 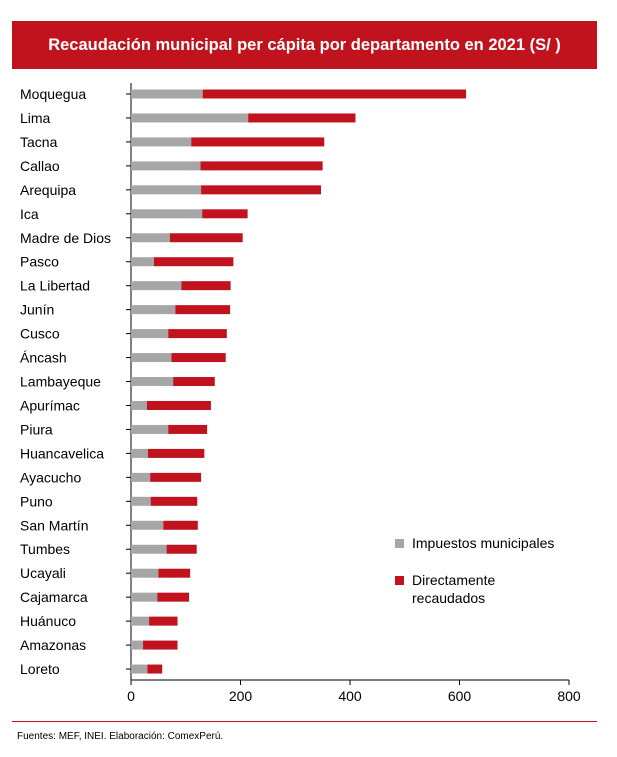 What do you see at coordinates (36, 501) in the screenshot?
I see `category-label: Puno` at bounding box center [36, 501].